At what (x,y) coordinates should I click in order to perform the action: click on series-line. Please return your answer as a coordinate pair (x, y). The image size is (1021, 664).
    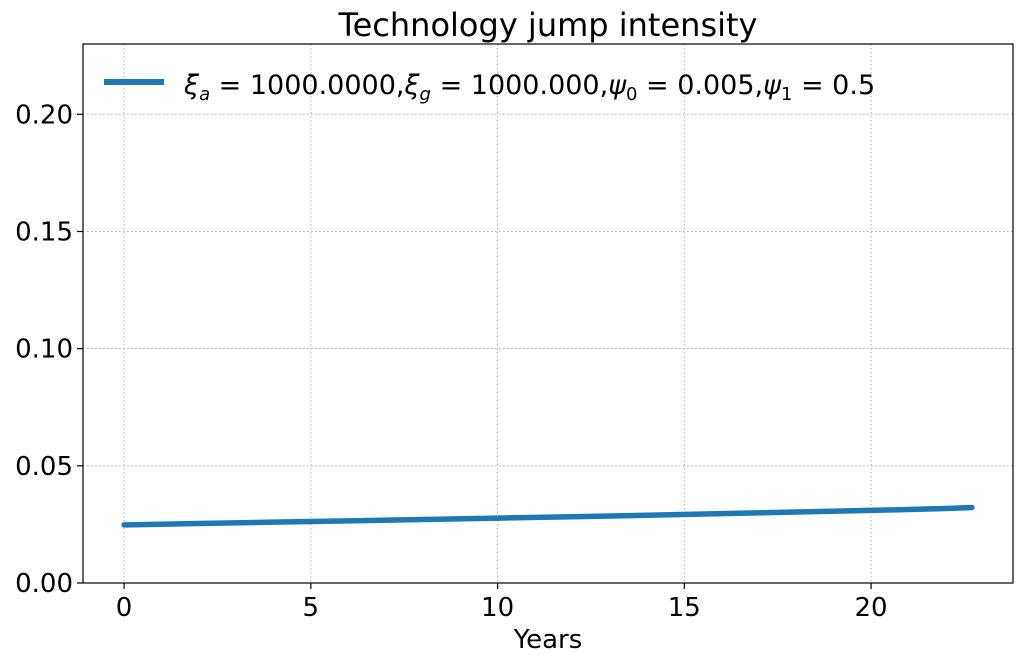
    Looking at the image, I should click on (548, 516).